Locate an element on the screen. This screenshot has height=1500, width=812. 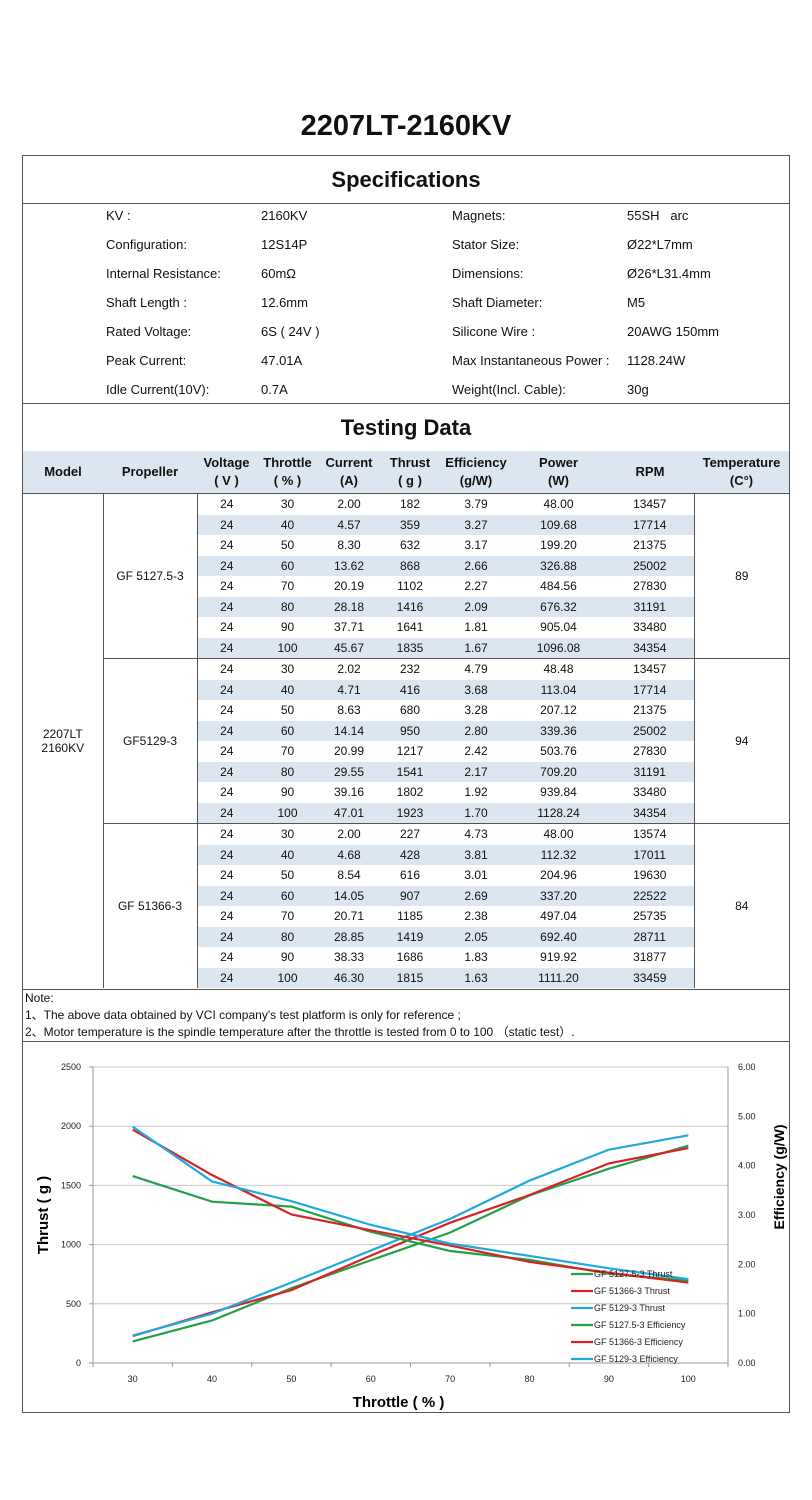
data-cell: 3.17 is located at coordinates (476, 545).